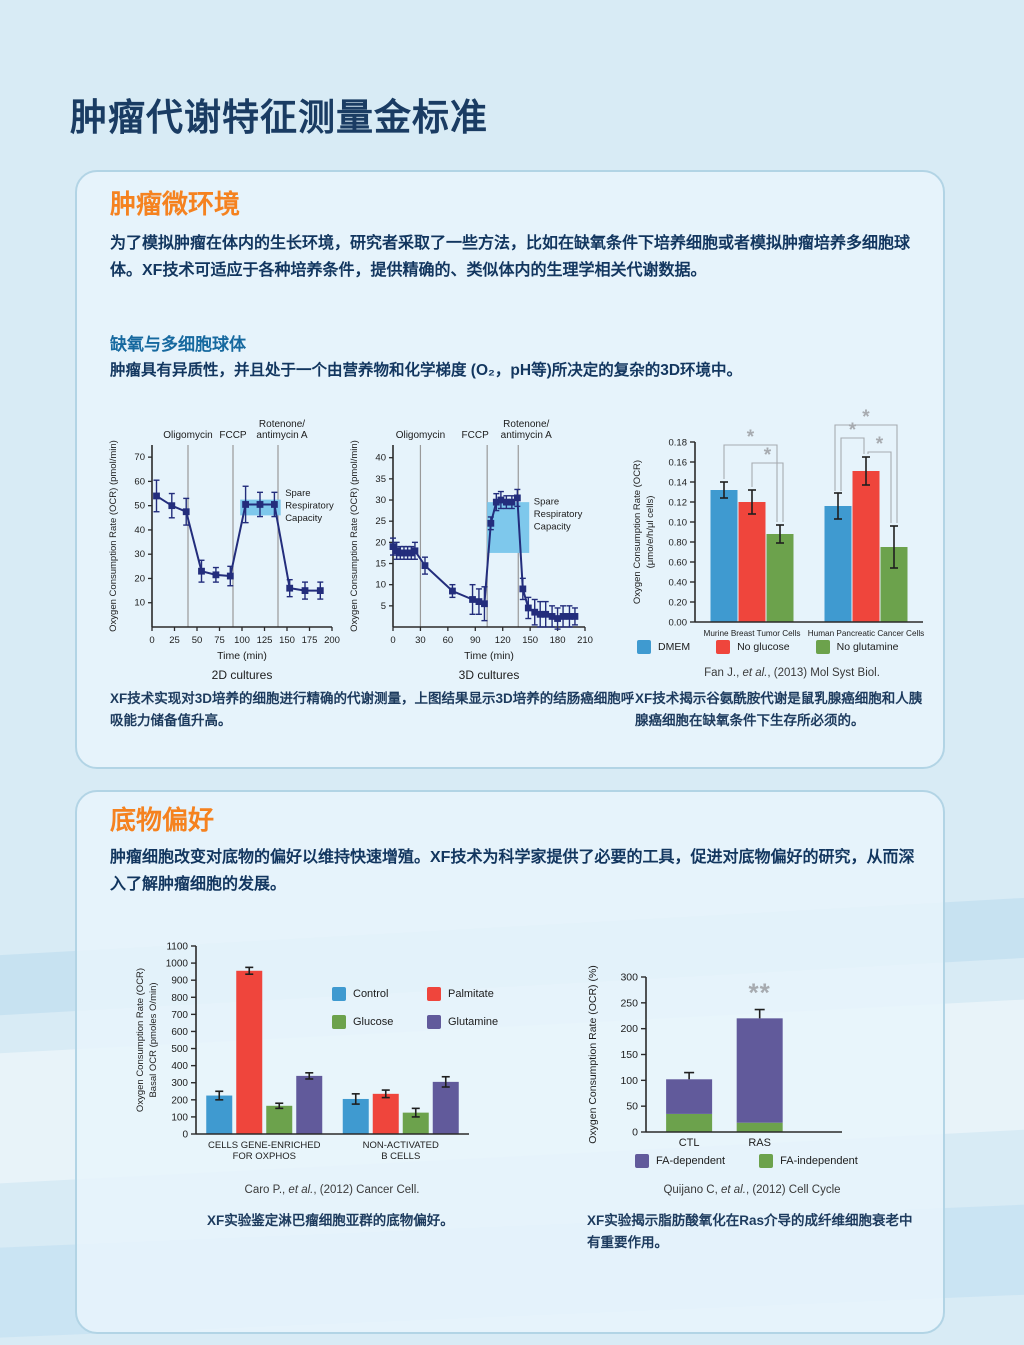  I want to click on svg-text: Time (min), so click(242, 656).